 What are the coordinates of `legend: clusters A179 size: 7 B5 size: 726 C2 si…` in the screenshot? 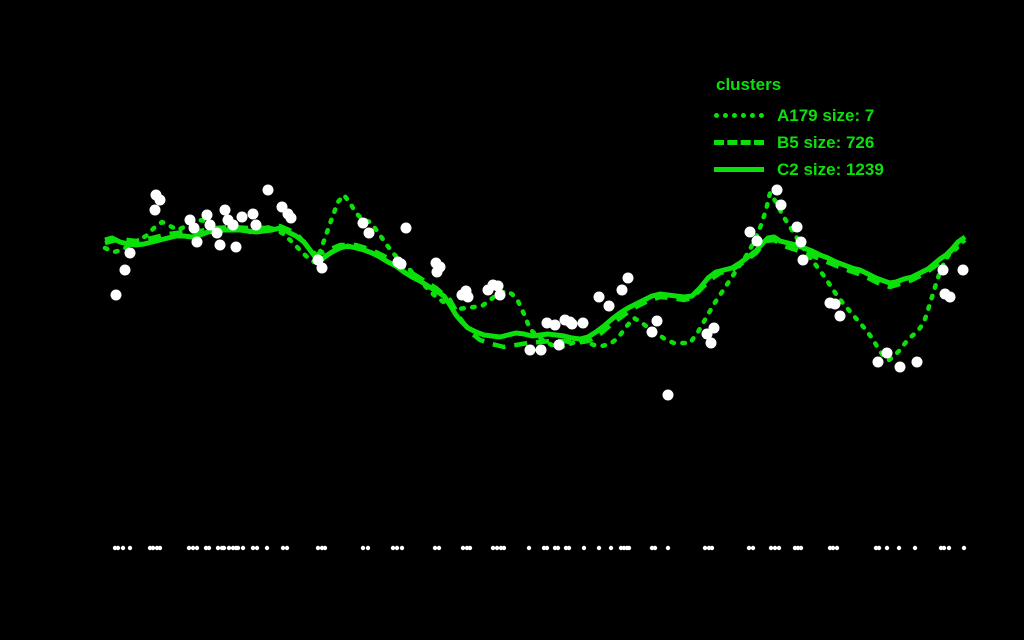 It's located at (799, 129).